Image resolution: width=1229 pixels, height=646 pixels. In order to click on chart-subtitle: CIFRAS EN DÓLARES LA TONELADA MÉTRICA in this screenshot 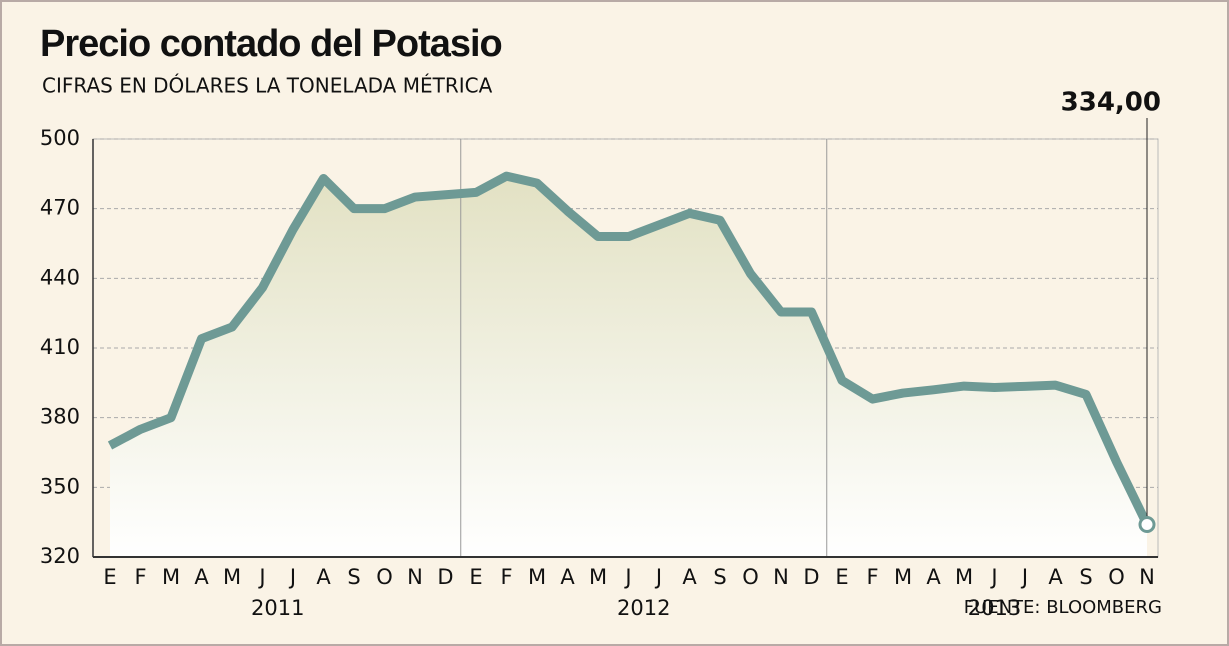, I will do `click(267, 86)`.